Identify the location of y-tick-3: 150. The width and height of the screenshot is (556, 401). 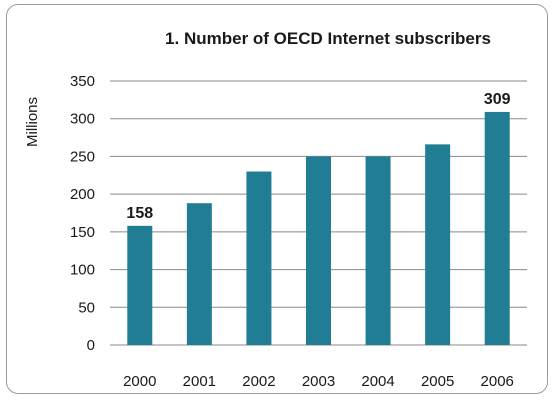
(82, 232).